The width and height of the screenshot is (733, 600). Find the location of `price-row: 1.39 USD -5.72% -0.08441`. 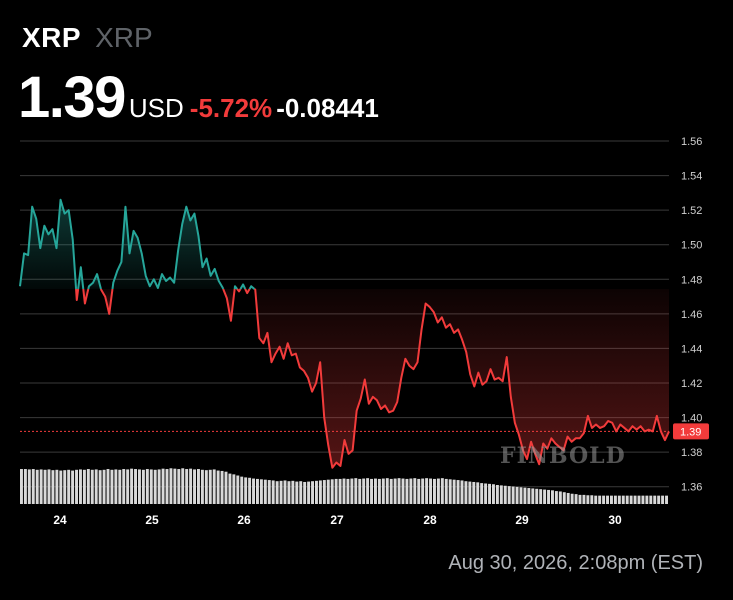

price-row: 1.39 USD -5.72% -0.08441 is located at coordinates (198, 99).